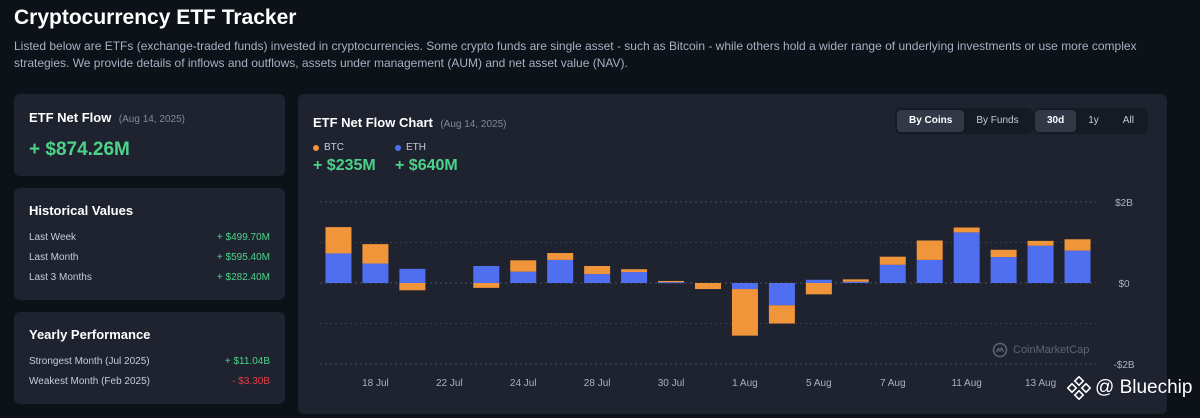 The width and height of the screenshot is (1200, 418). Describe the element at coordinates (1144, 387) in the screenshot. I see `bluechip-handle: @ Bluechip` at that location.